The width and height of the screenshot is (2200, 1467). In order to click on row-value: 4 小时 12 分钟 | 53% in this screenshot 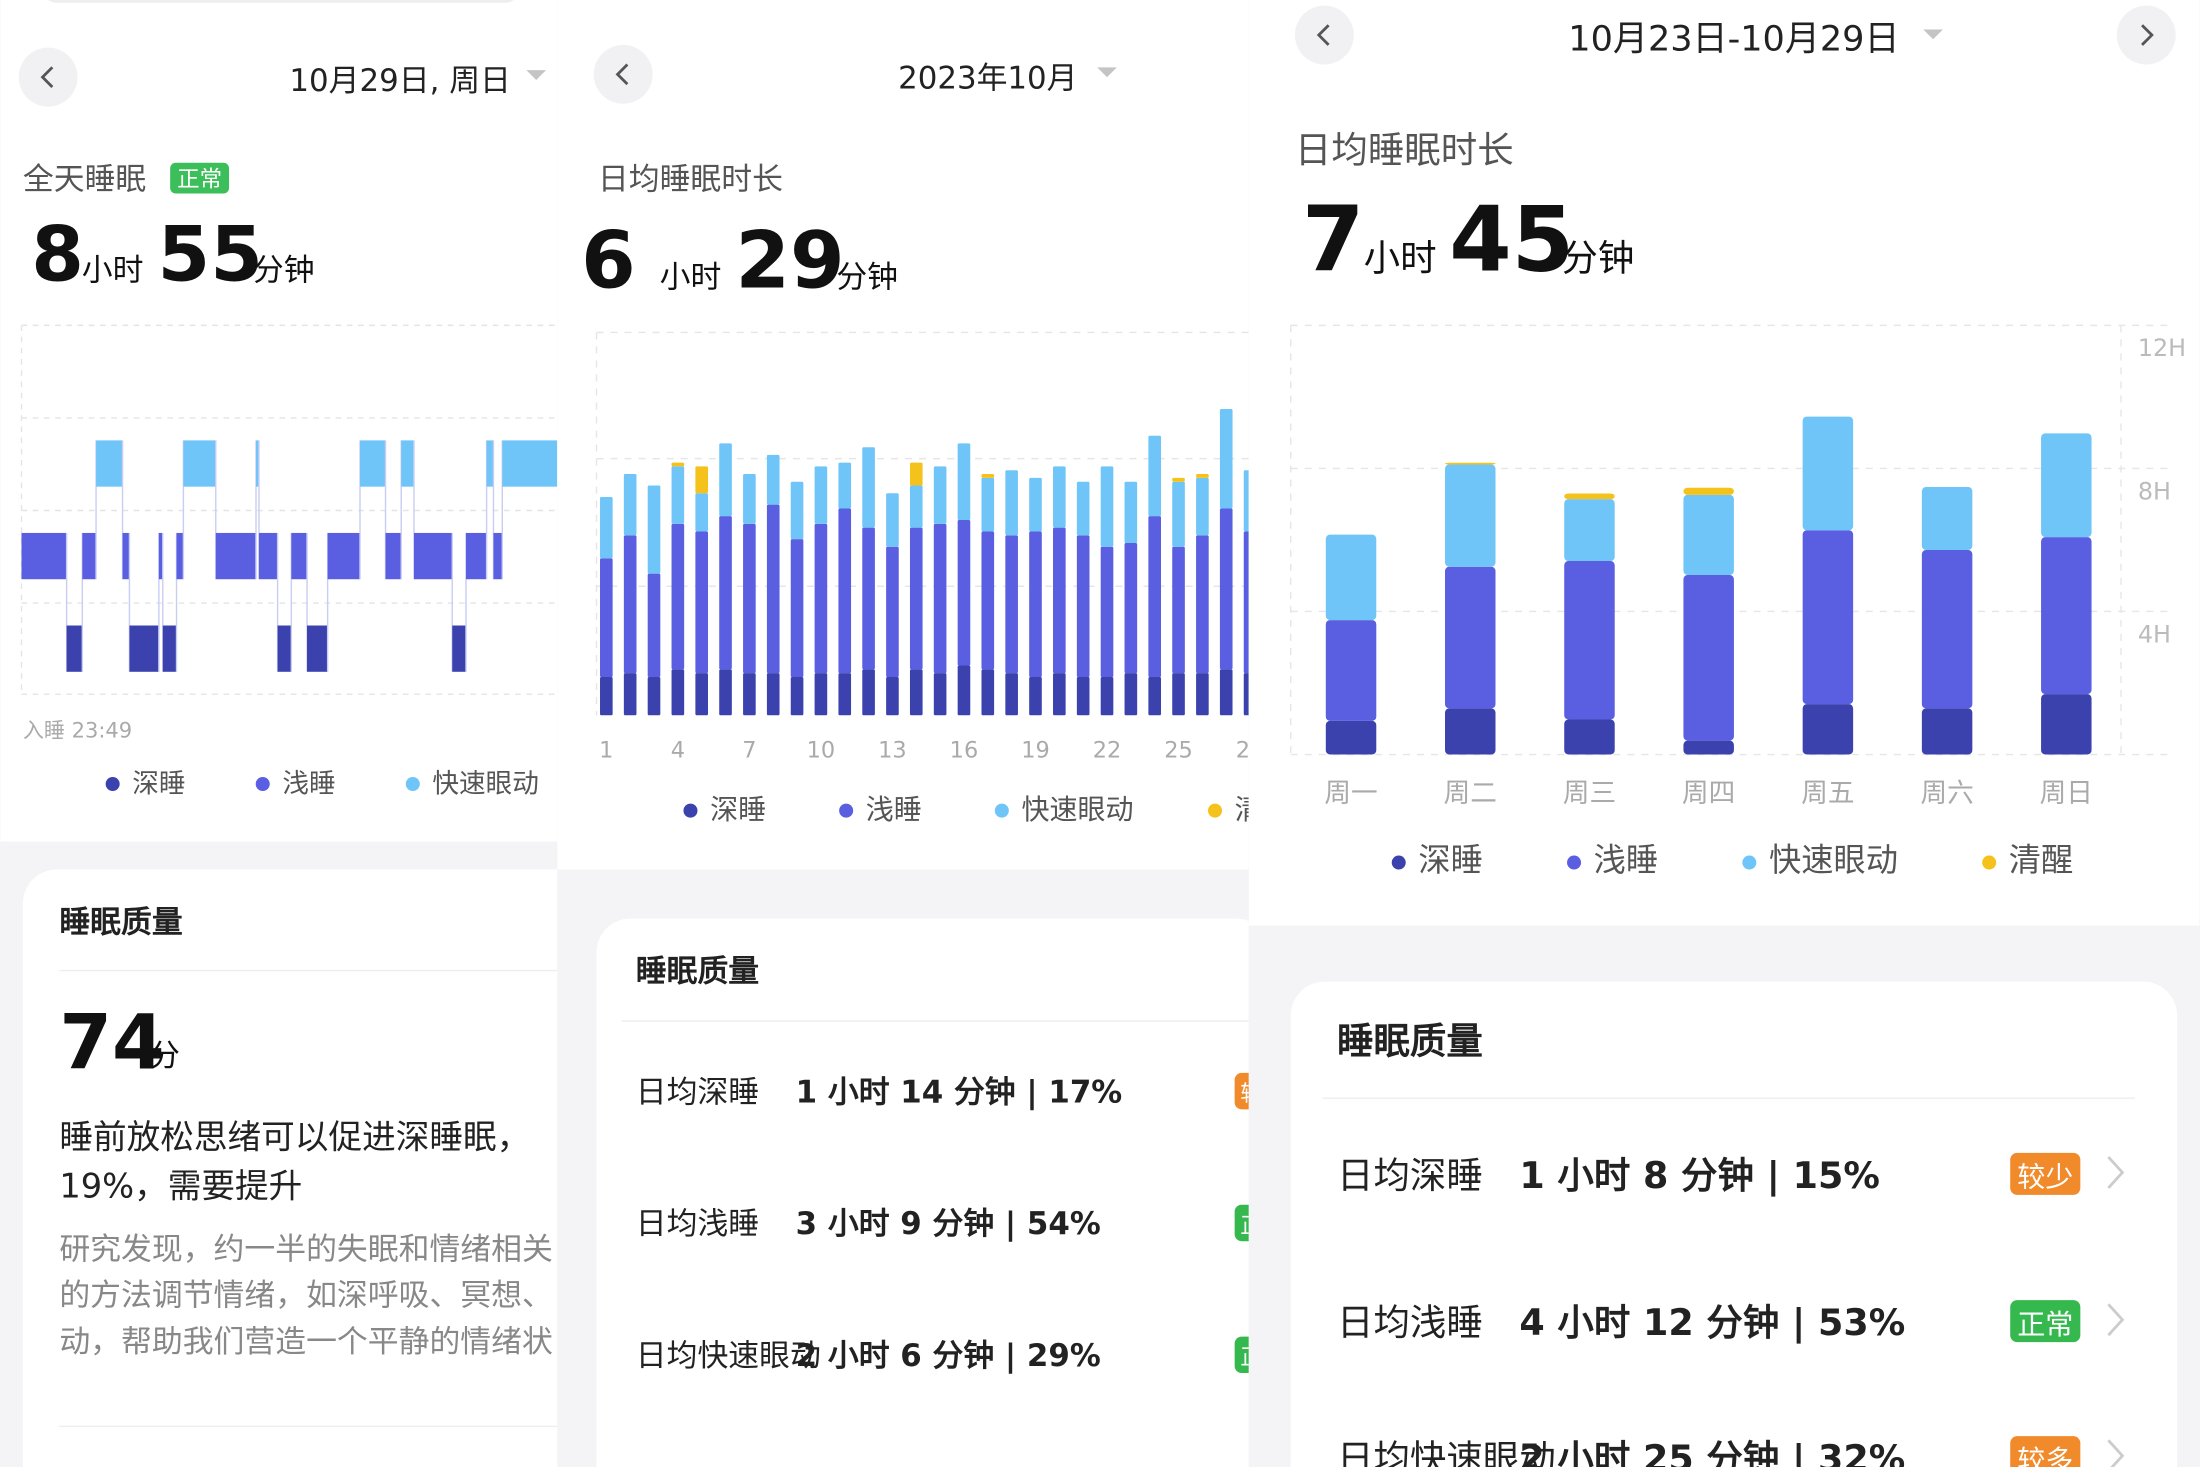, I will do `click(1712, 1323)`.